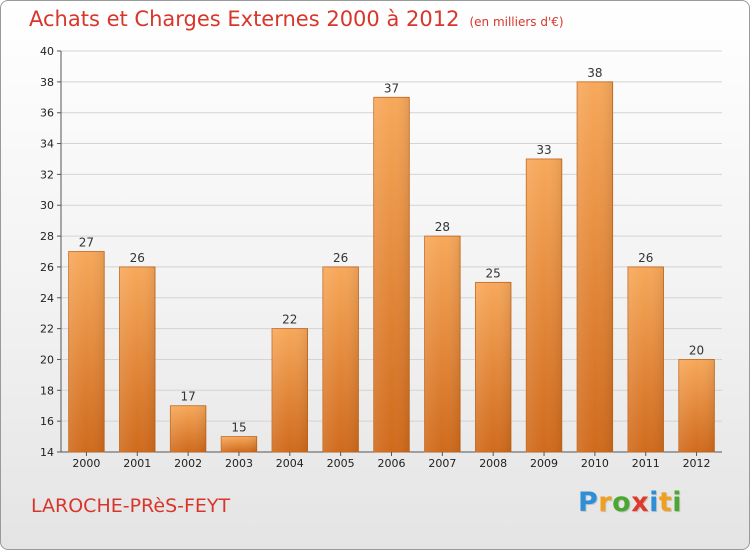 Image resolution: width=750 pixels, height=550 pixels. I want to click on bar-sheen-2010, so click(595, 266).